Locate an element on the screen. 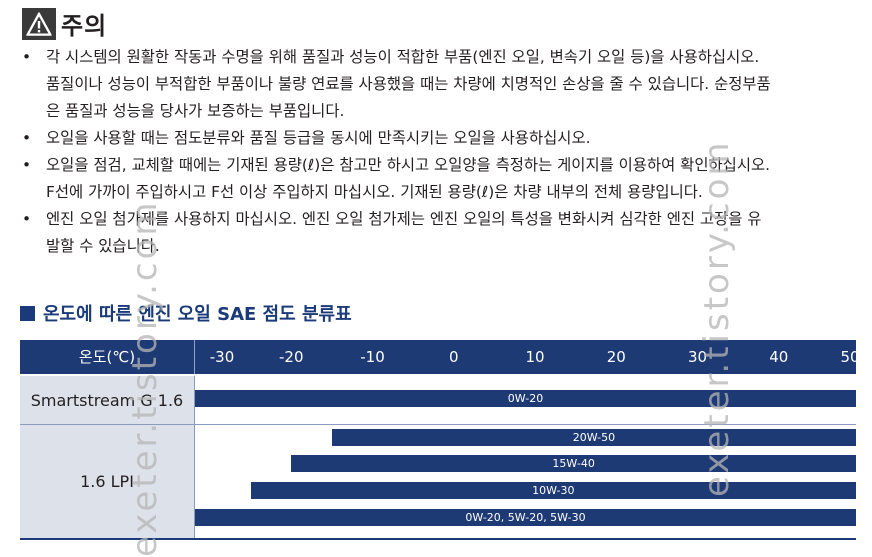 The width and height of the screenshot is (872, 557). temperature-header-label: 온도(℃) is located at coordinates (107, 357).